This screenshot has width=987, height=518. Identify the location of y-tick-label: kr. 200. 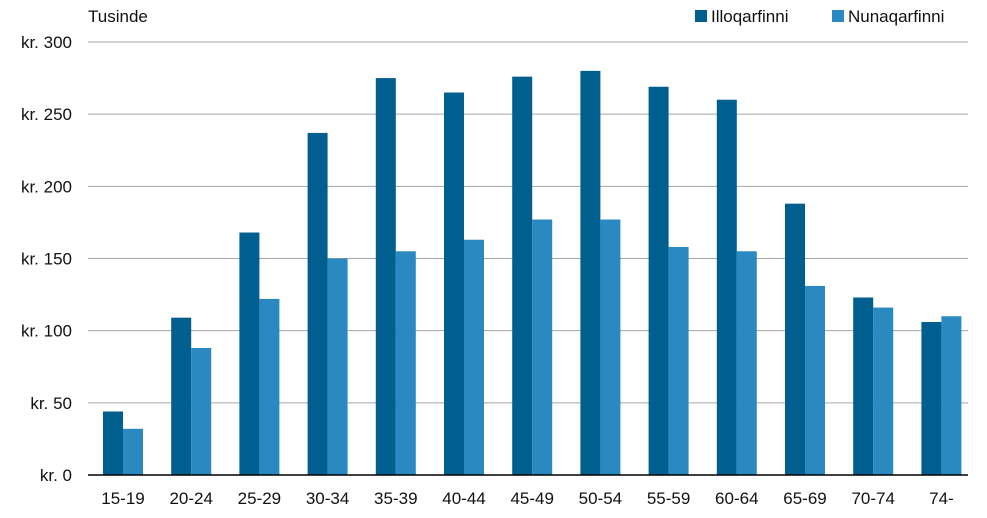
(46, 186).